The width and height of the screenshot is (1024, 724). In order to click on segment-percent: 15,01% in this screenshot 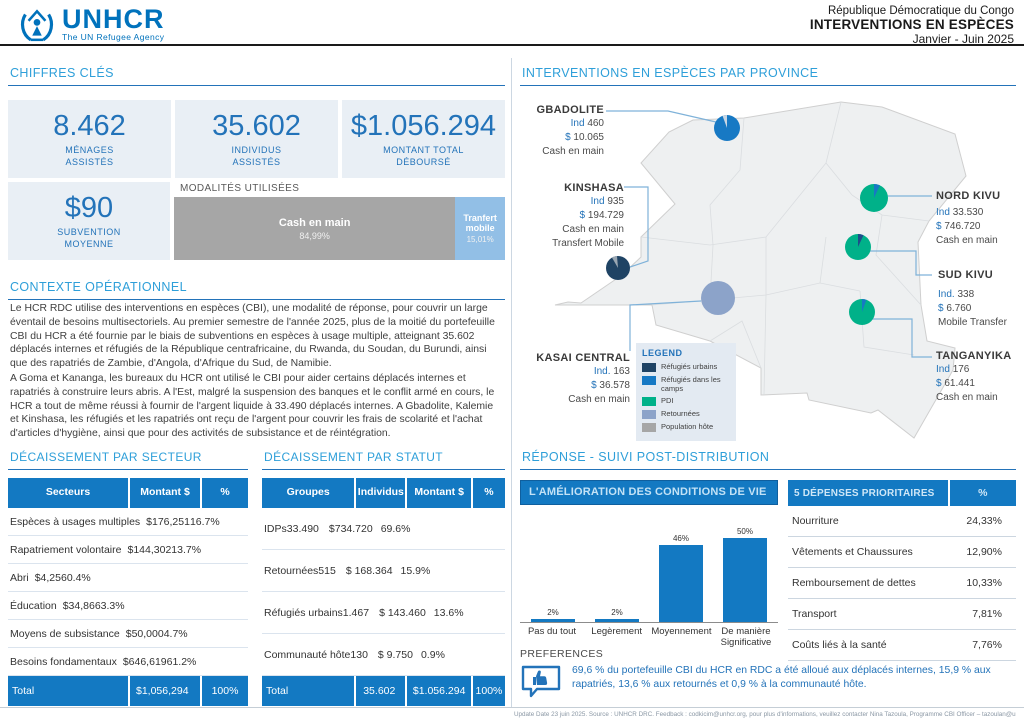, I will do `click(480, 239)`.